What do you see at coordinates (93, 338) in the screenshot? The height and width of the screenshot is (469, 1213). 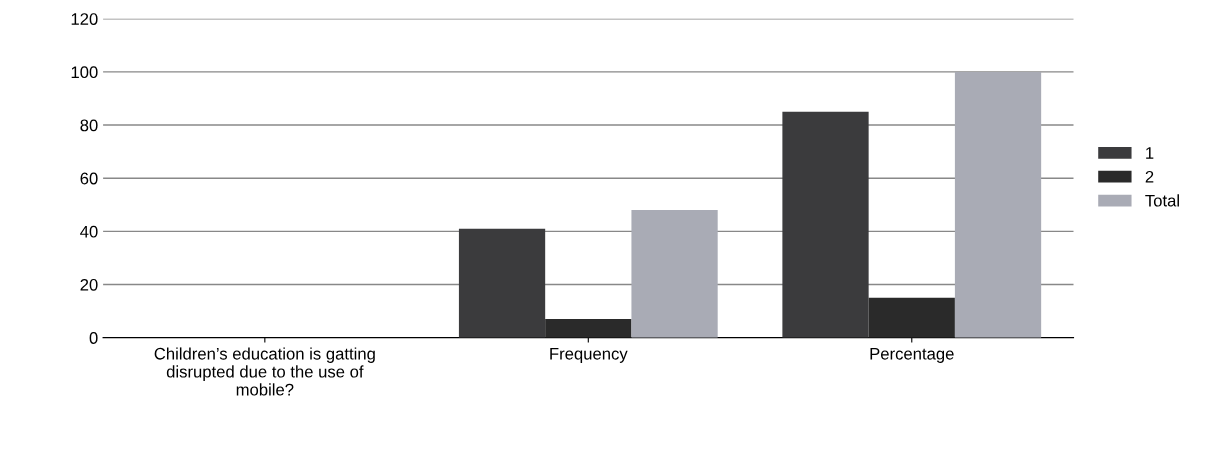 I see `y-tick-label: 0` at bounding box center [93, 338].